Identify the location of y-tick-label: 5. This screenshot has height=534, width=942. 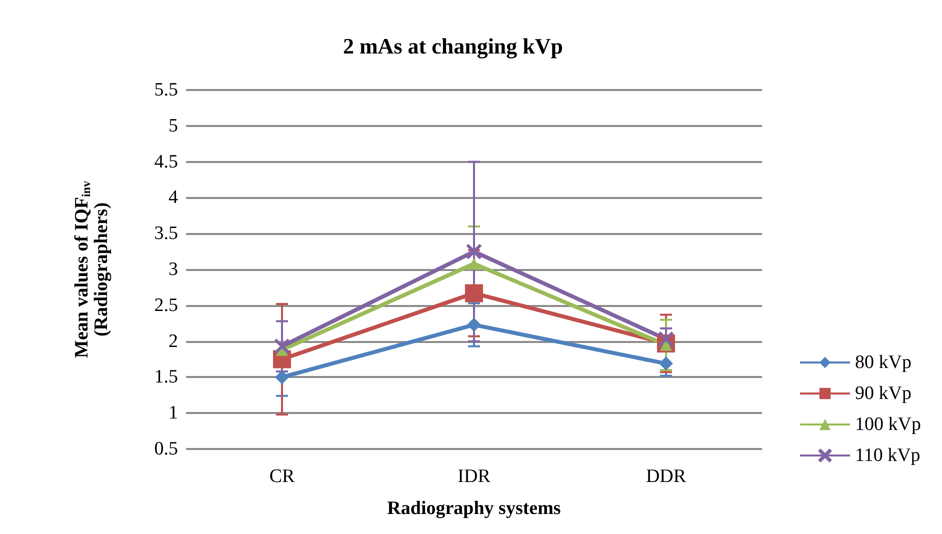
(173, 125).